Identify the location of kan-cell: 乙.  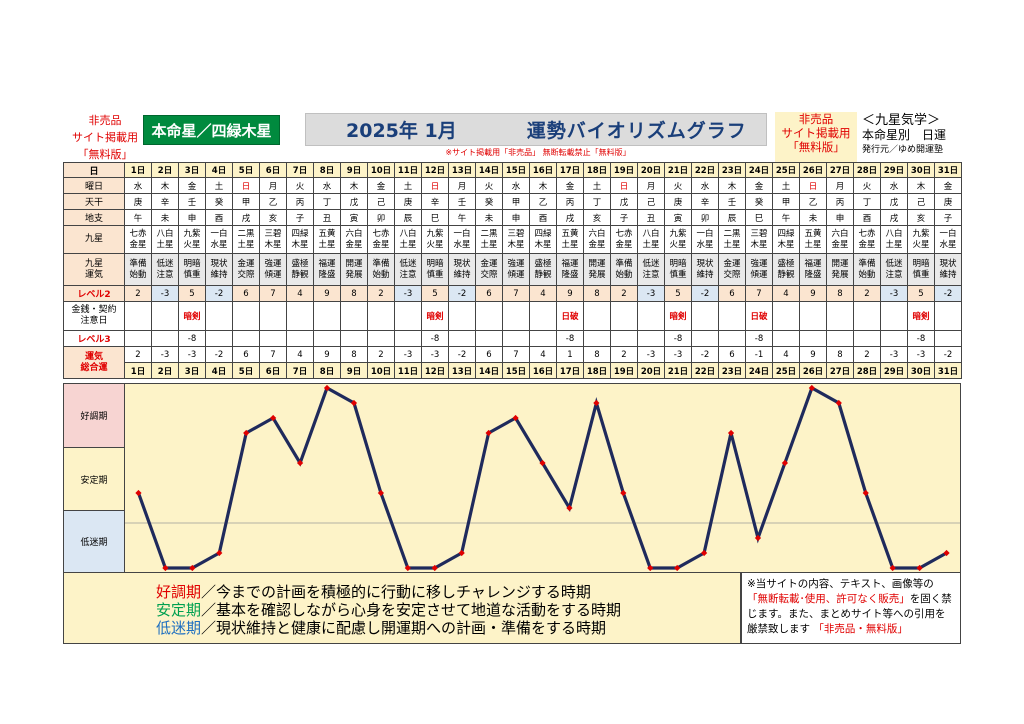
(273, 201).